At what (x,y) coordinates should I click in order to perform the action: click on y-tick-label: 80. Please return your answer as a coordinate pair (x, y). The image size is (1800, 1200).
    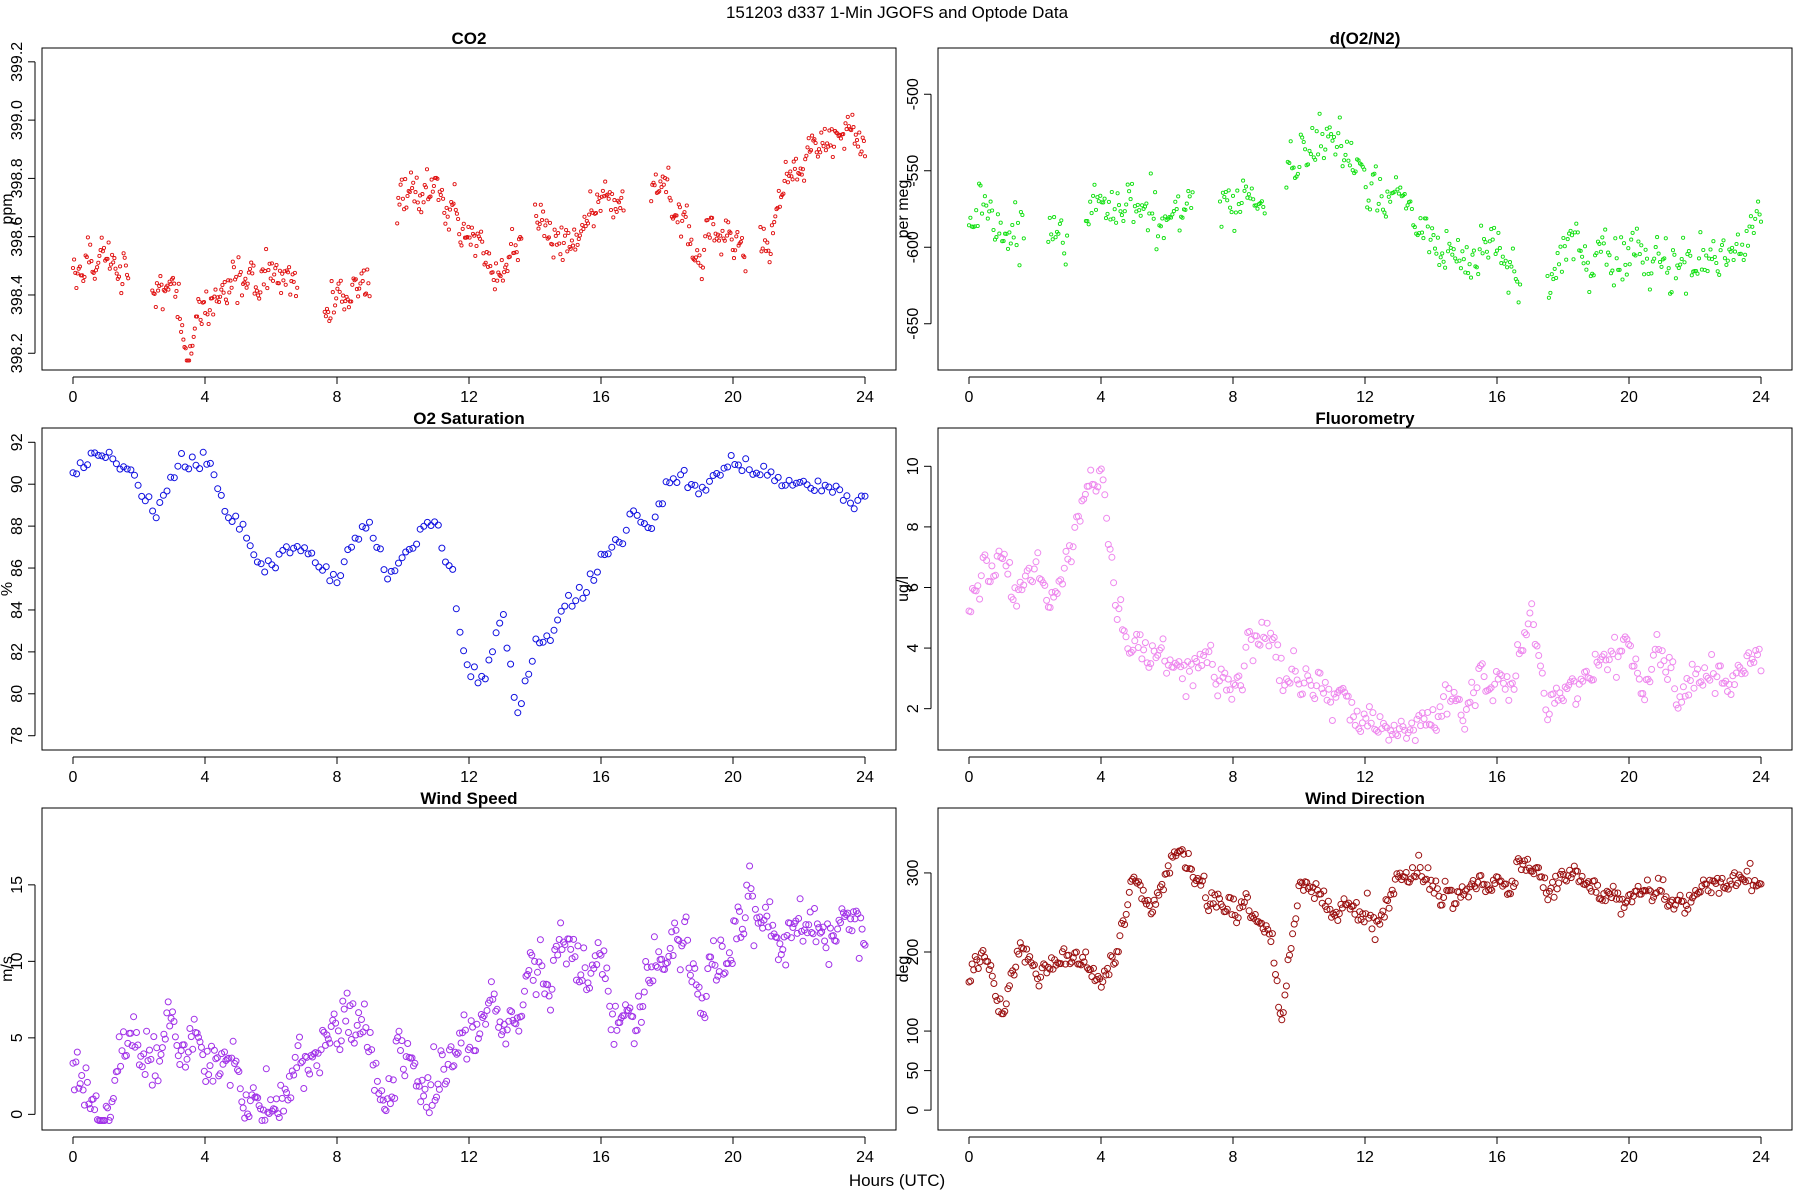
    Looking at the image, I should click on (17, 694).